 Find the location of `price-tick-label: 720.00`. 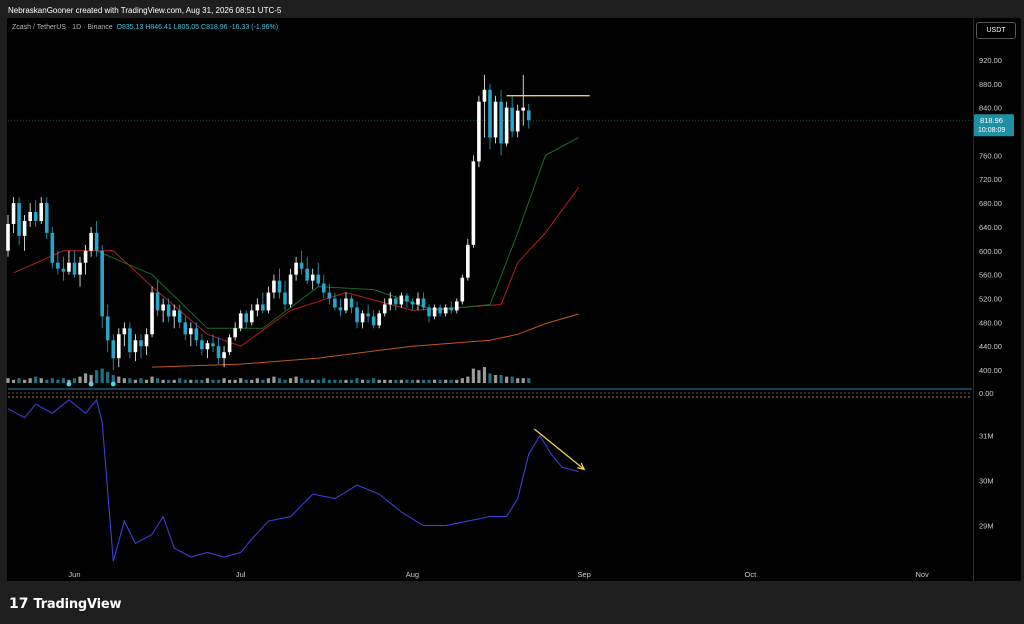

price-tick-label: 720.00 is located at coordinates (990, 179).